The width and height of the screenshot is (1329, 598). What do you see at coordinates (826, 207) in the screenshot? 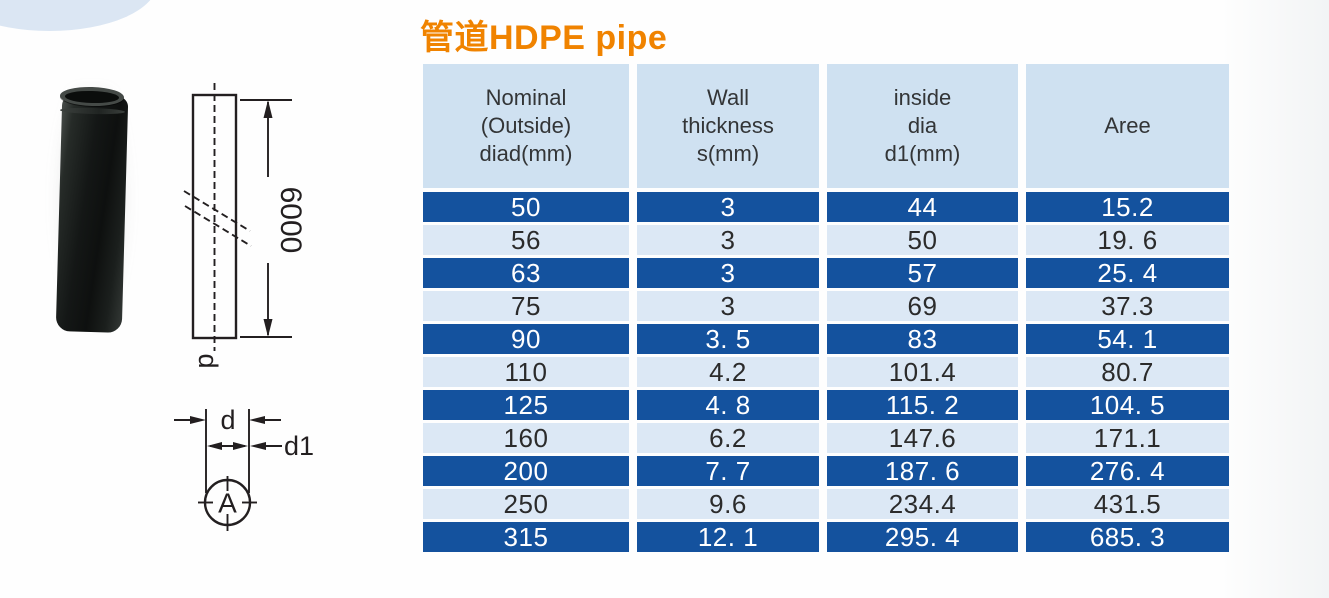
I see `table-row: 50 3 44 15.2` at bounding box center [826, 207].